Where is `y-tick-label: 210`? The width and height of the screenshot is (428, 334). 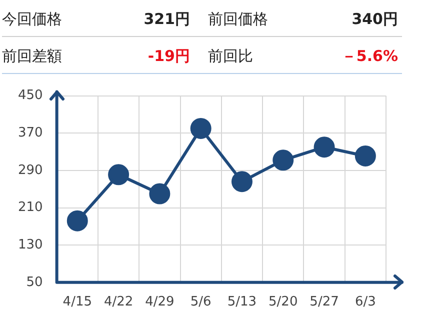 y-tick-label: 210 is located at coordinates (30, 208).